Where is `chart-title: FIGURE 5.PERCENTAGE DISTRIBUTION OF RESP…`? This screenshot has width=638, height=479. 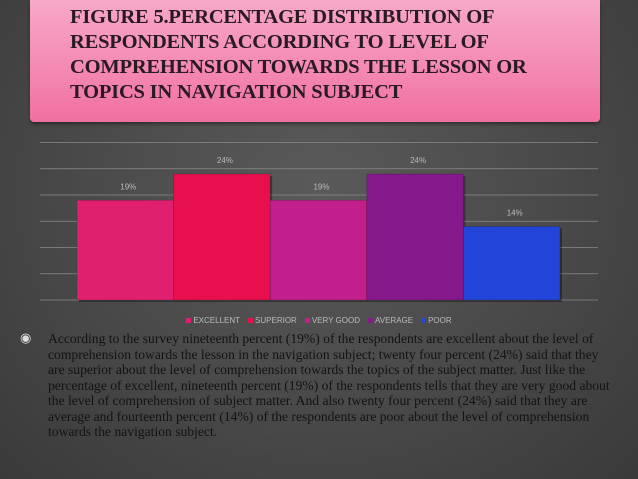
chart-title: FIGURE 5.PERCENTAGE DISTRIBUTION OF RESP… is located at coordinates (298, 54).